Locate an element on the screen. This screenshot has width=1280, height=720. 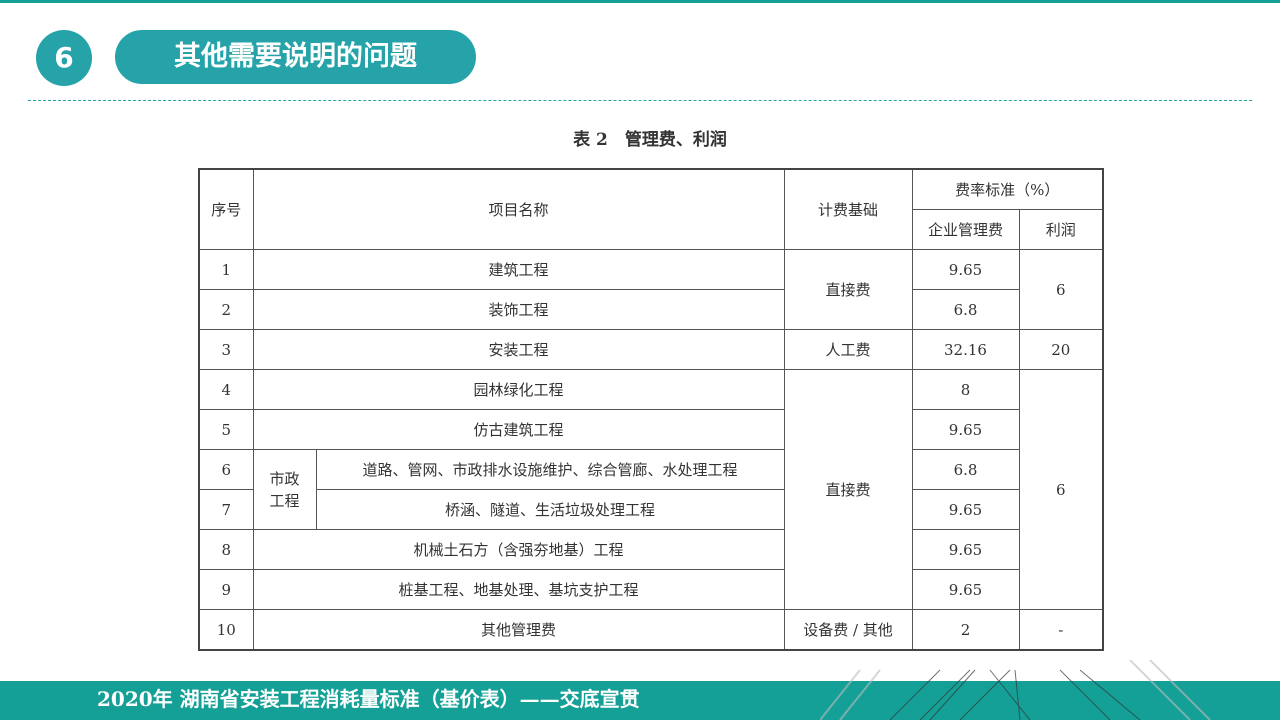
cell-no: 2 is located at coordinates (226, 309).